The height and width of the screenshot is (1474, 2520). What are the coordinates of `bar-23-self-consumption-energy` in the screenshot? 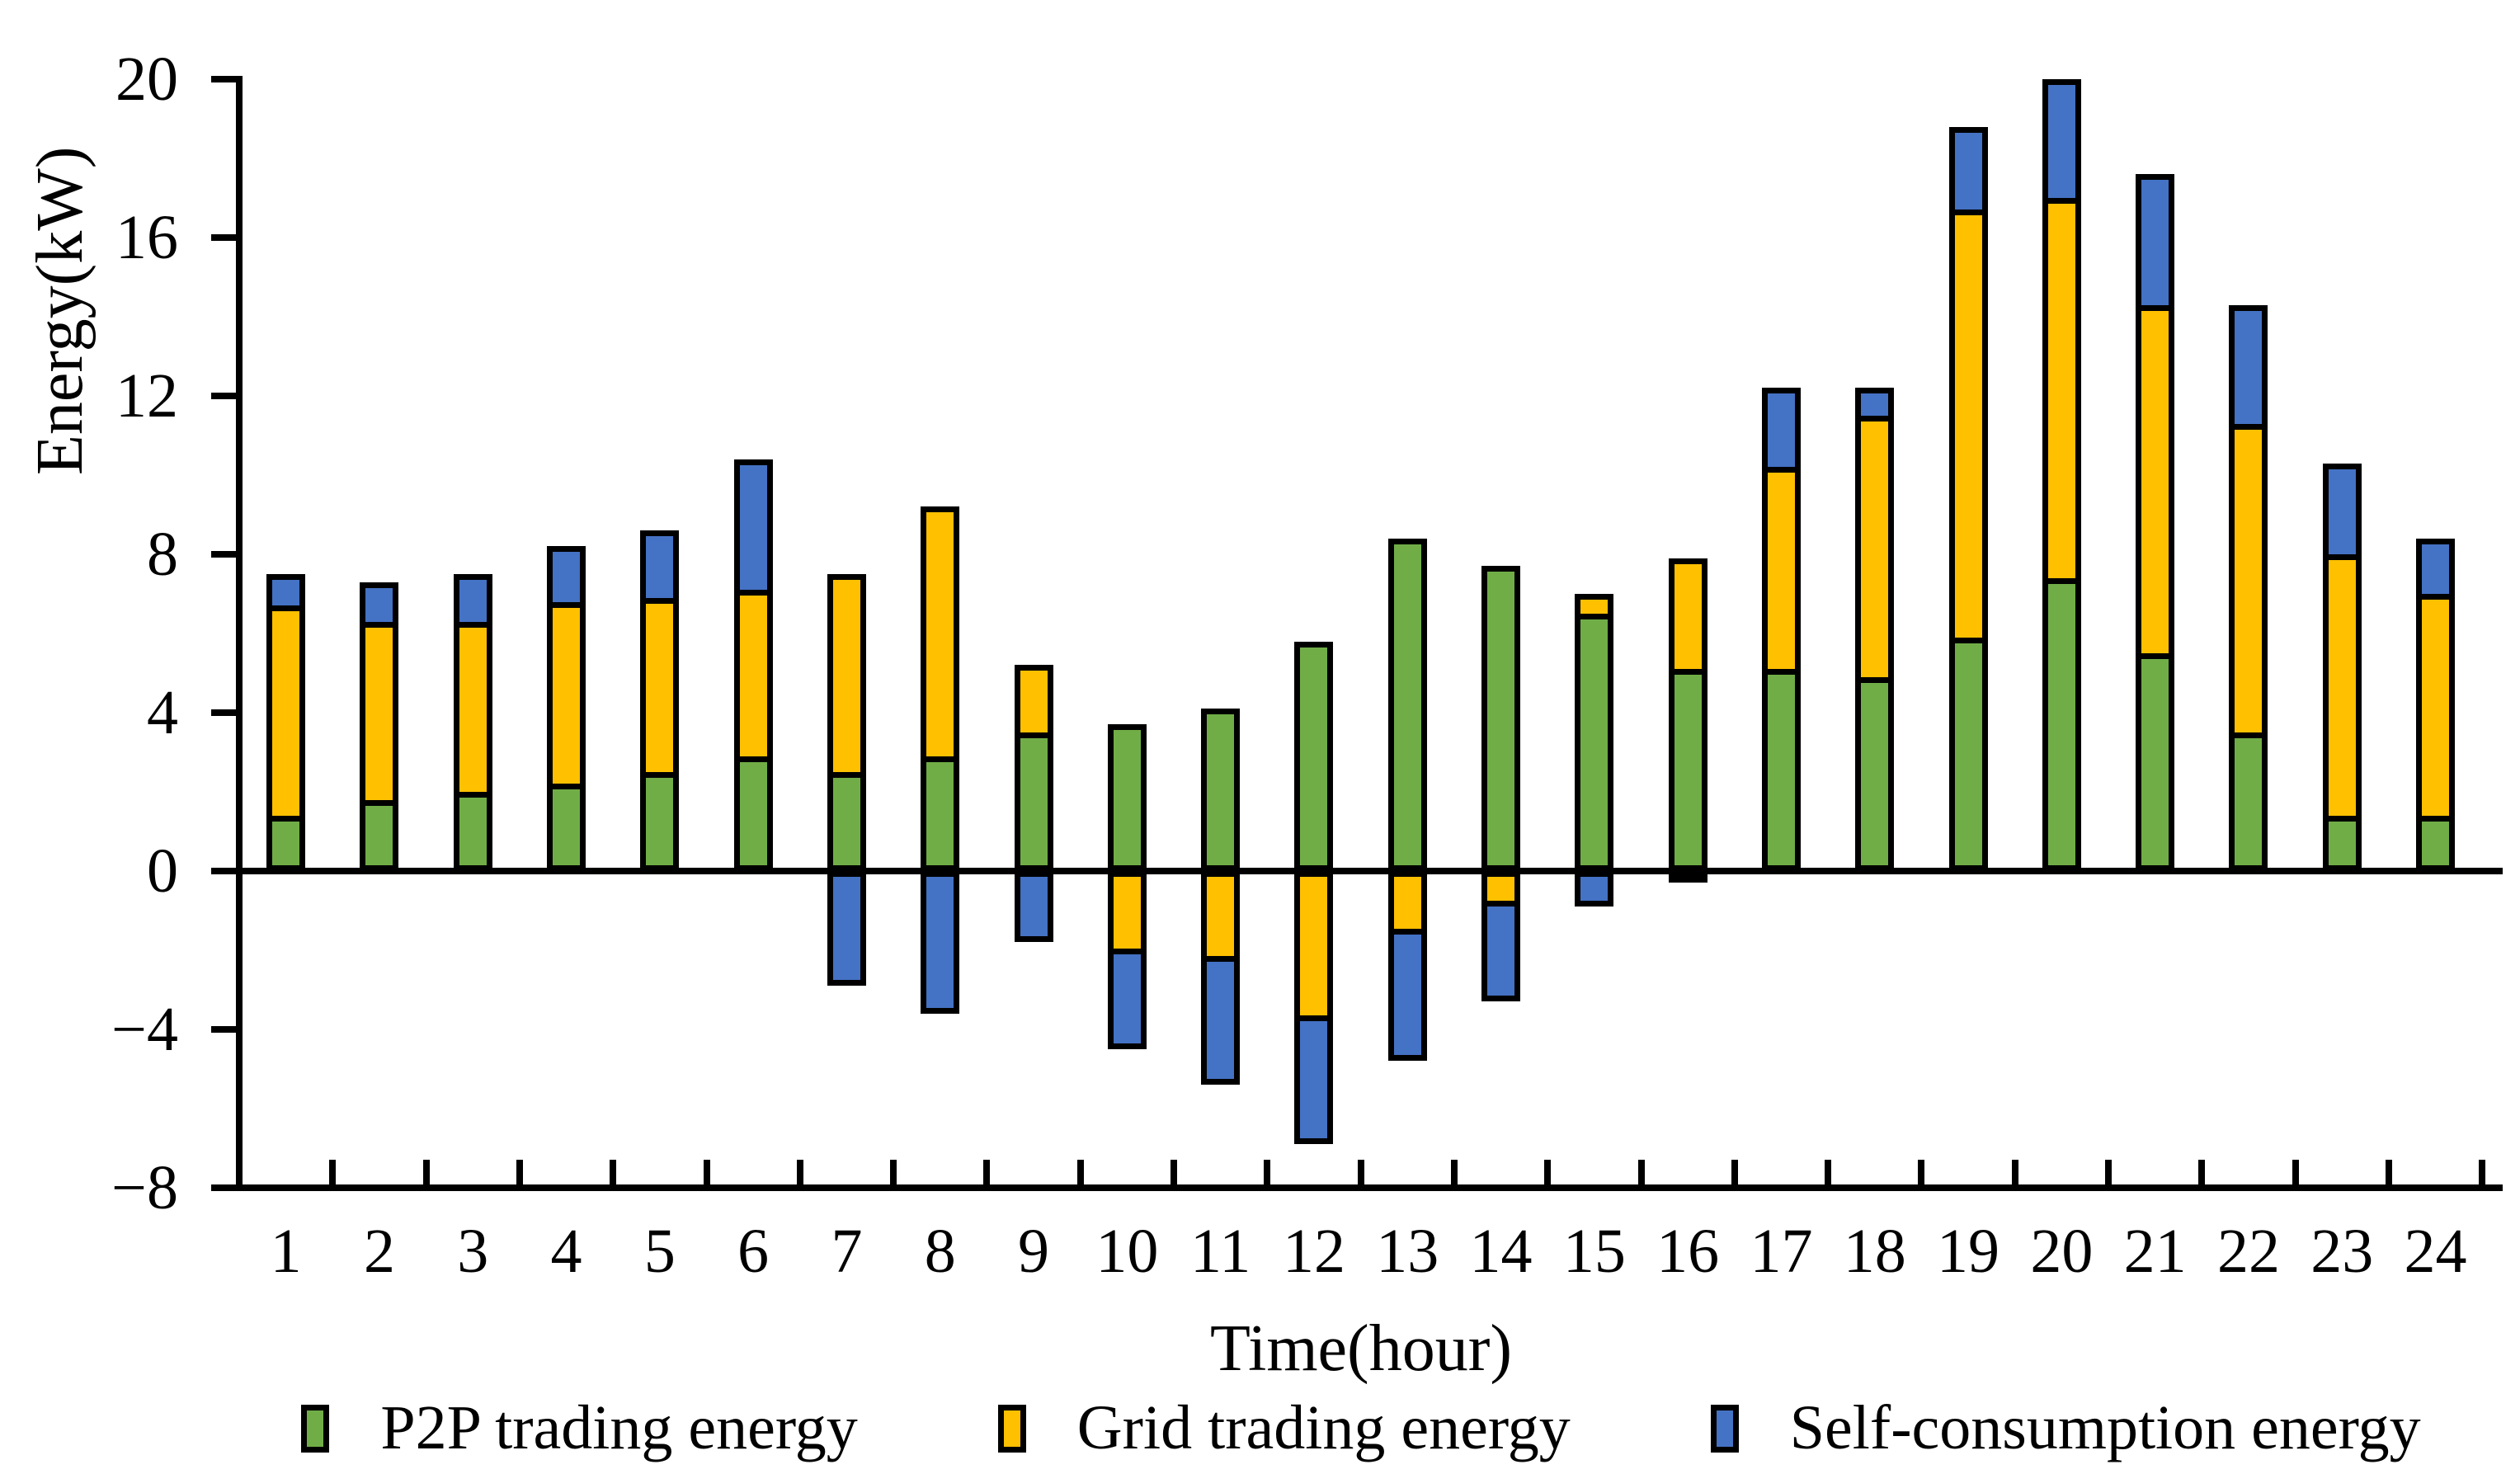 It's located at (2342, 511).